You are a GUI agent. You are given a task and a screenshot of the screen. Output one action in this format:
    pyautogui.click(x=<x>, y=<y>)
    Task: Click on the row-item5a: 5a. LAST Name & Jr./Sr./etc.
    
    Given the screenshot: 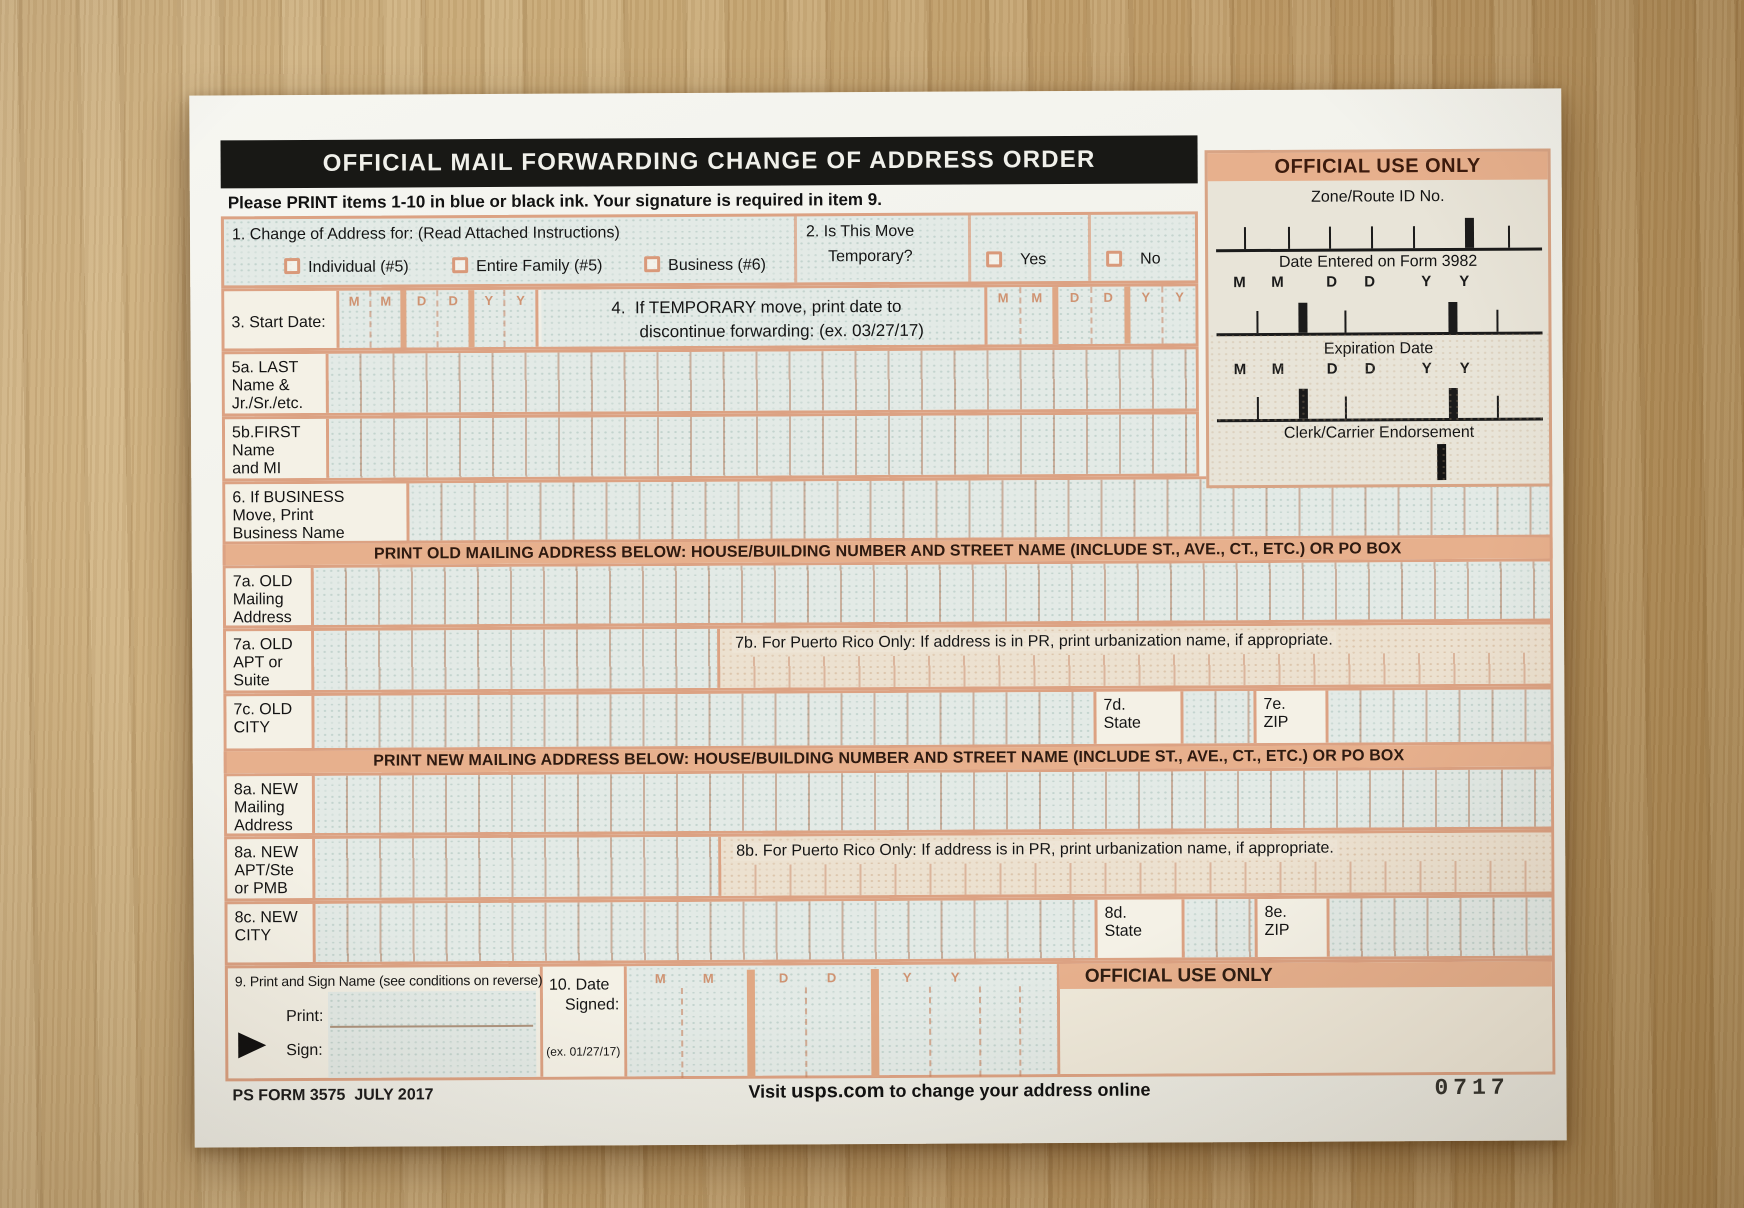 What is the action you would take?
    pyautogui.click(x=710, y=381)
    